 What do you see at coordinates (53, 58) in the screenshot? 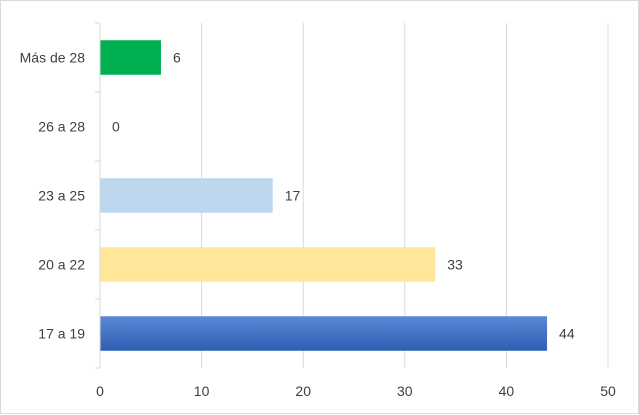
I see `category-label-más-de-28: Más de 28` at bounding box center [53, 58].